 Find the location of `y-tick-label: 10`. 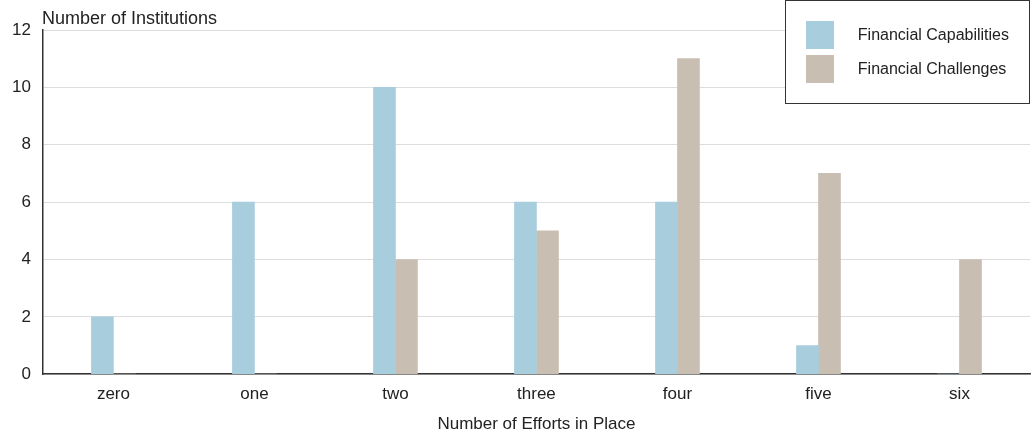

y-tick-label: 10 is located at coordinates (21, 87).